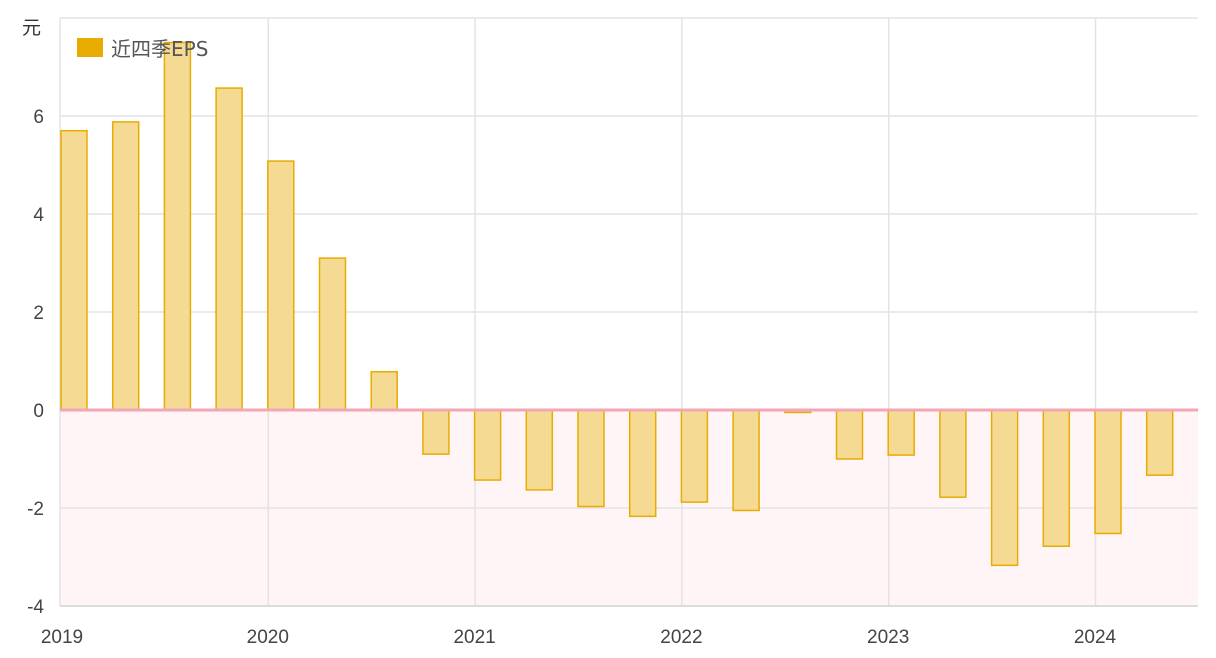  What do you see at coordinates (35, 509) in the screenshot?
I see `y-tick-label--2: -2` at bounding box center [35, 509].